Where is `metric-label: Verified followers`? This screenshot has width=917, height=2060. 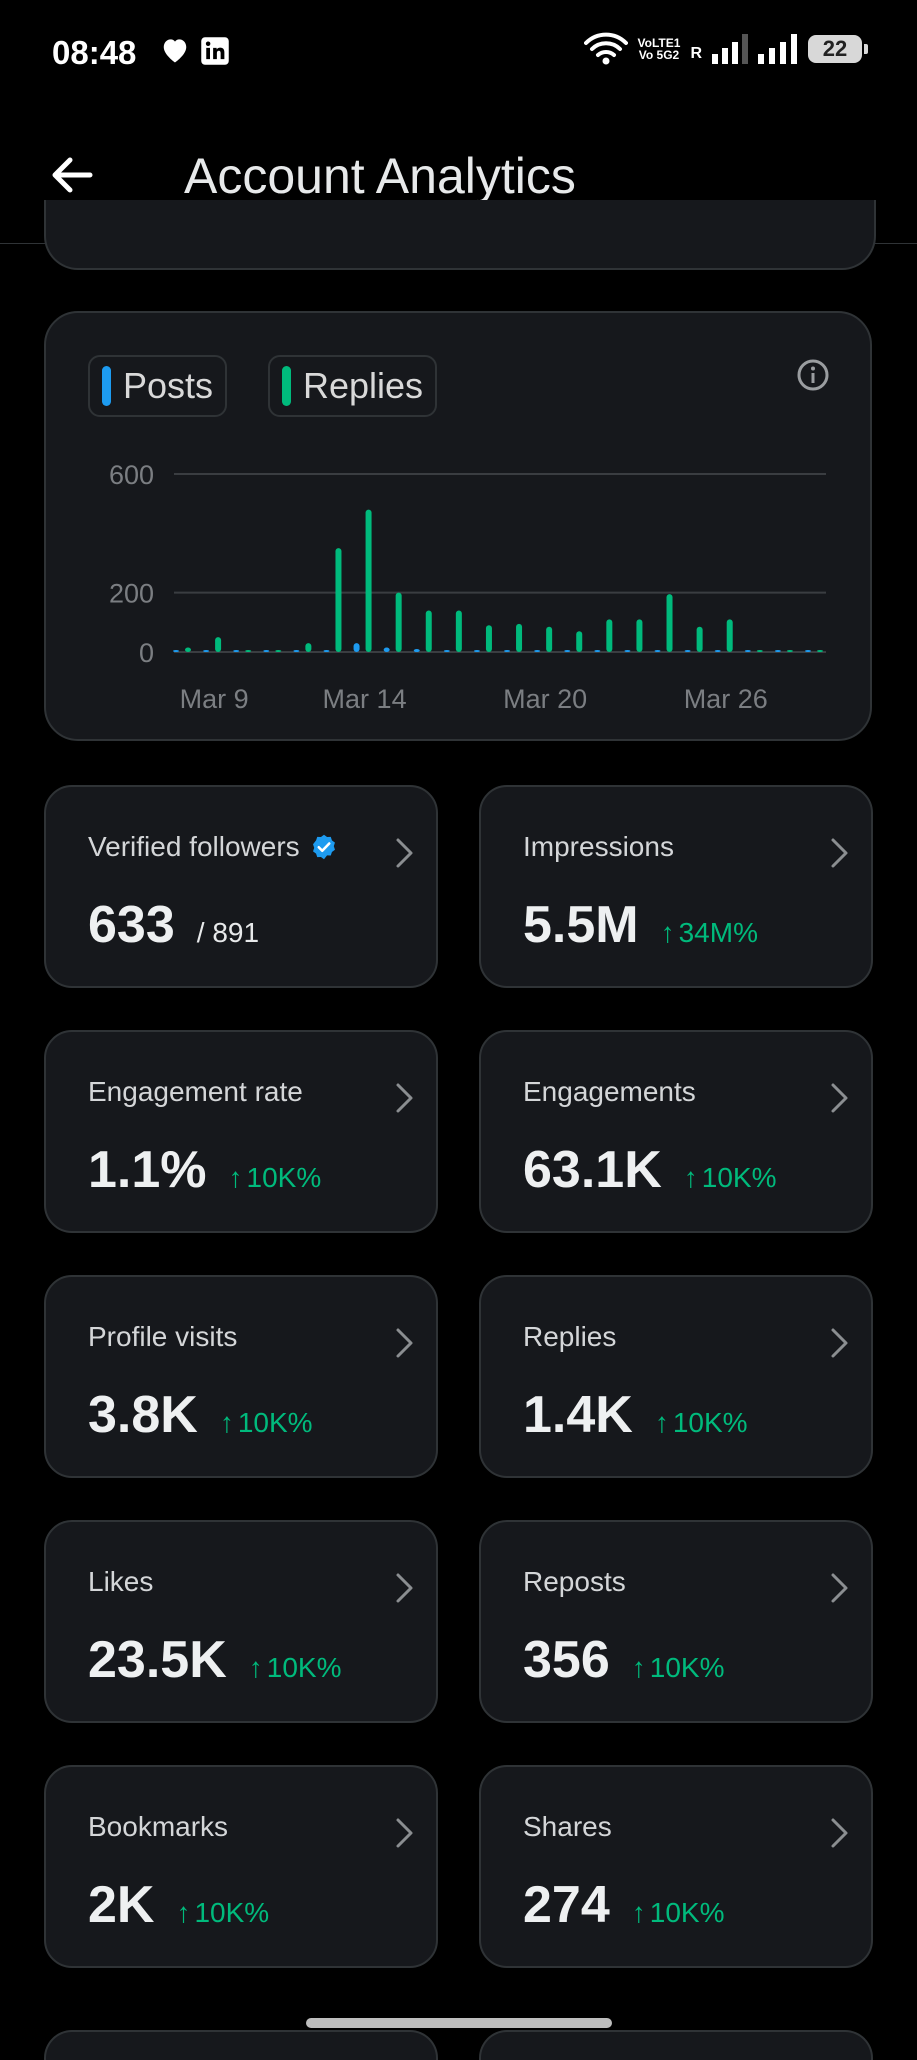 metric-label: Verified followers is located at coordinates (213, 847).